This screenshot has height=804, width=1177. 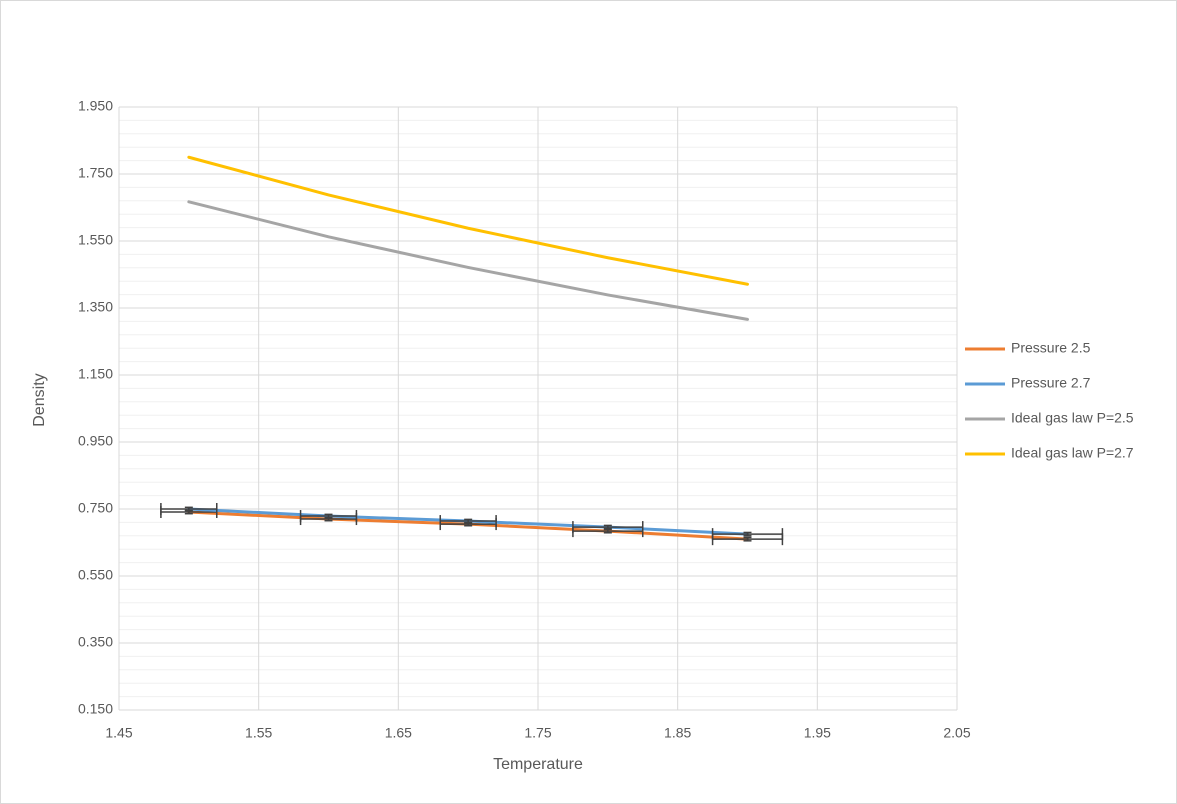 I want to click on x-tick-label: 1.45, so click(x=118, y=733).